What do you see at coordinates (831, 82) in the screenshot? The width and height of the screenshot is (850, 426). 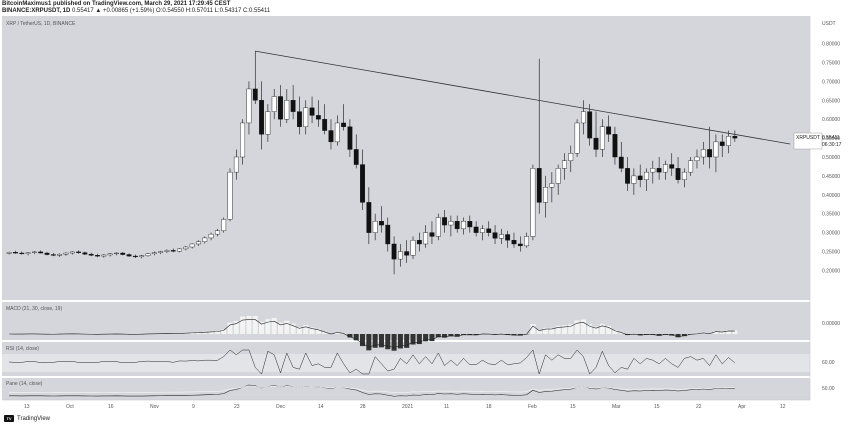 I see `price-tick: 0.70000` at bounding box center [831, 82].